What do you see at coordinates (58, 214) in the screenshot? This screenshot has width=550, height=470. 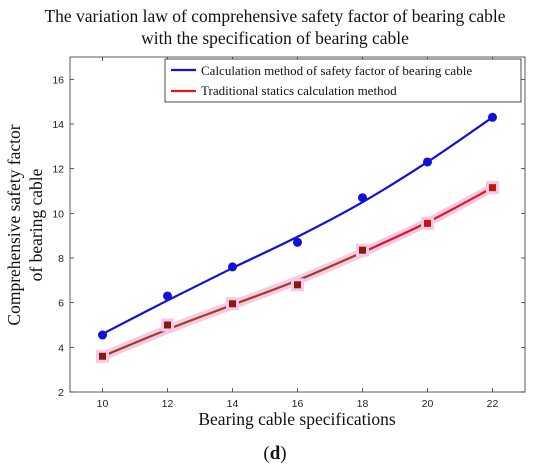 I see `y-tick-label: 10` at bounding box center [58, 214].